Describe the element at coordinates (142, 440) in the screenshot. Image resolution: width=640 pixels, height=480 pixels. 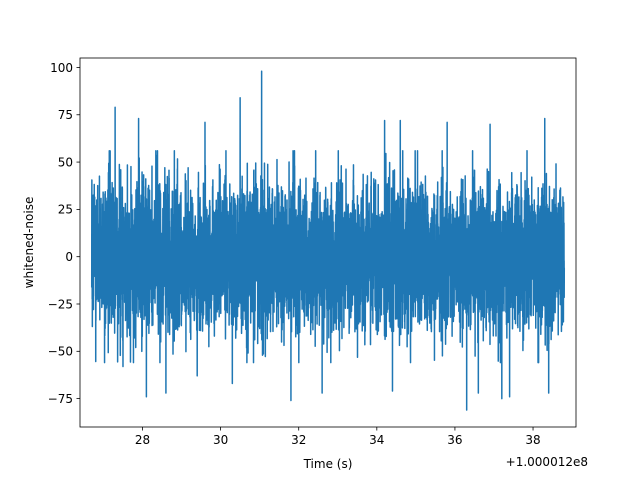
I see `x-tick-label: 28` at that location.